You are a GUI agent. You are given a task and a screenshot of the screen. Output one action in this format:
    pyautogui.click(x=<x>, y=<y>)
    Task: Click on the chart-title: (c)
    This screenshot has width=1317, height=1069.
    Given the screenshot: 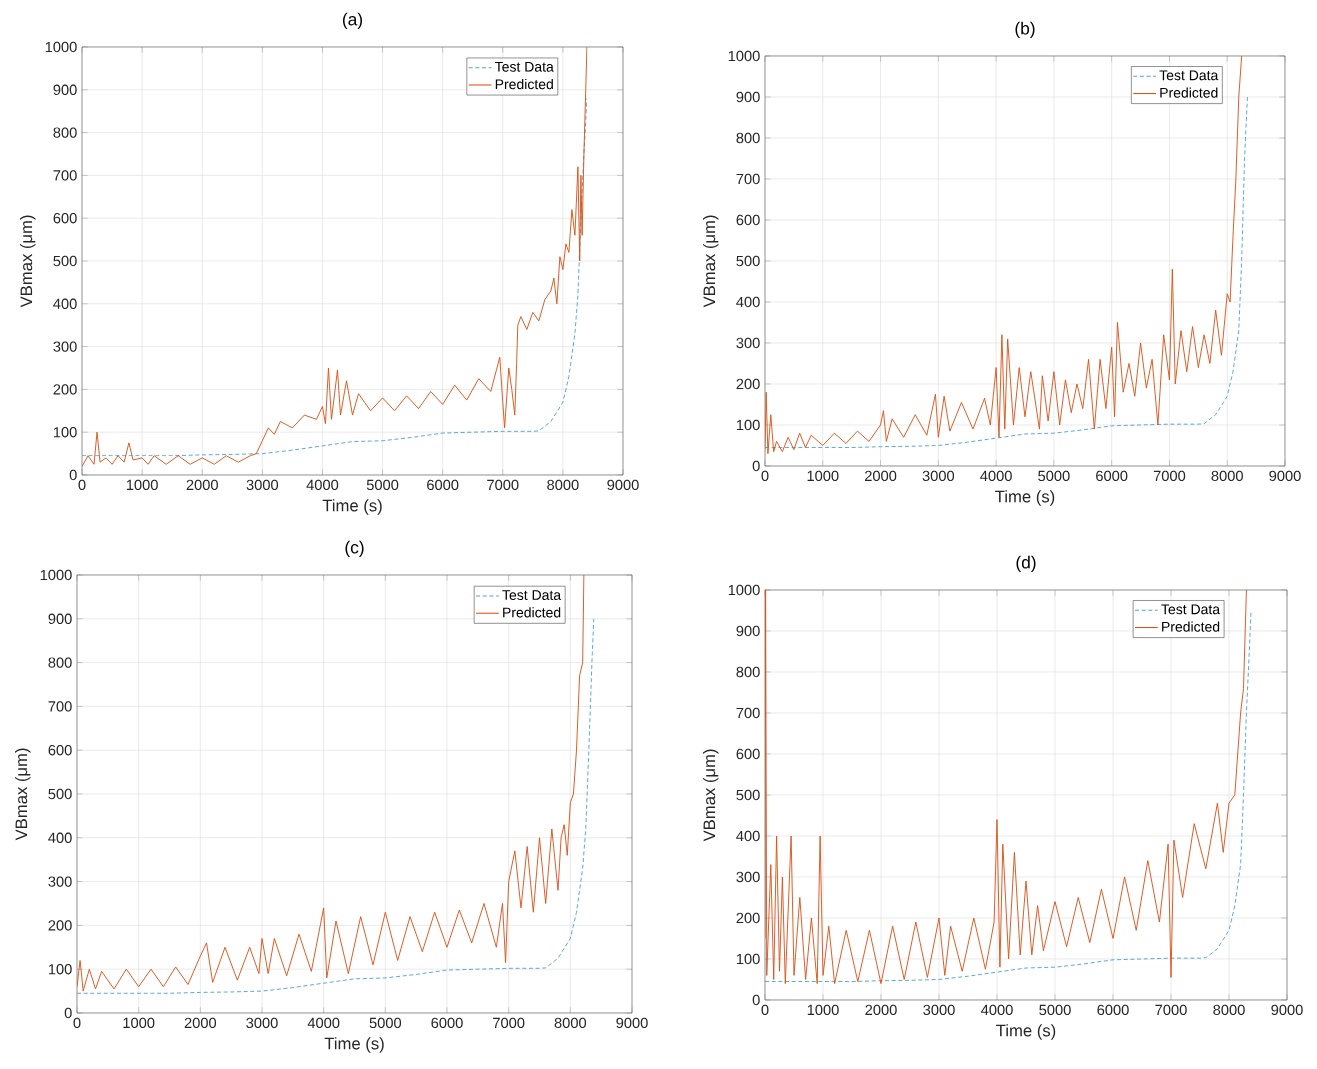 What is the action you would take?
    pyautogui.click(x=354, y=548)
    